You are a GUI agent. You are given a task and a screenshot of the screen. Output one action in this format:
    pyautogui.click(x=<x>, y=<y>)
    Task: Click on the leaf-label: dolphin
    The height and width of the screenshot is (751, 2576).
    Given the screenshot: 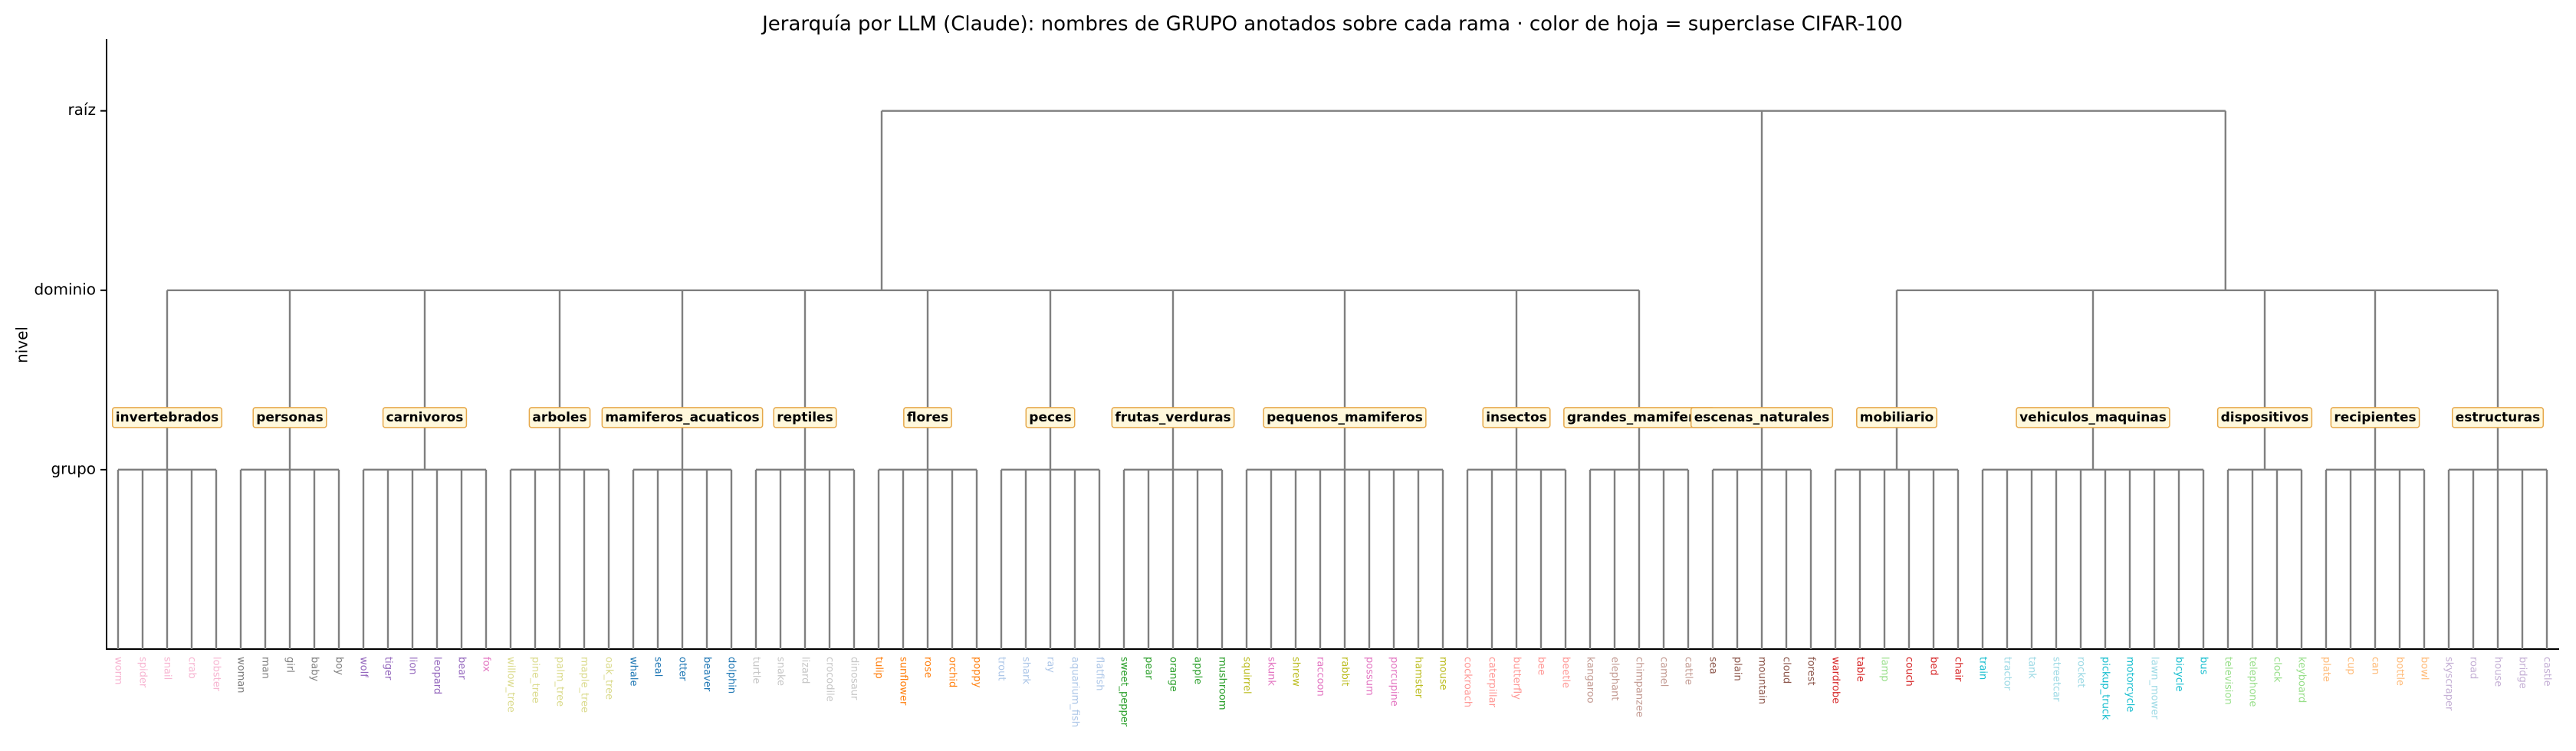 What is the action you would take?
    pyautogui.click(x=732, y=675)
    